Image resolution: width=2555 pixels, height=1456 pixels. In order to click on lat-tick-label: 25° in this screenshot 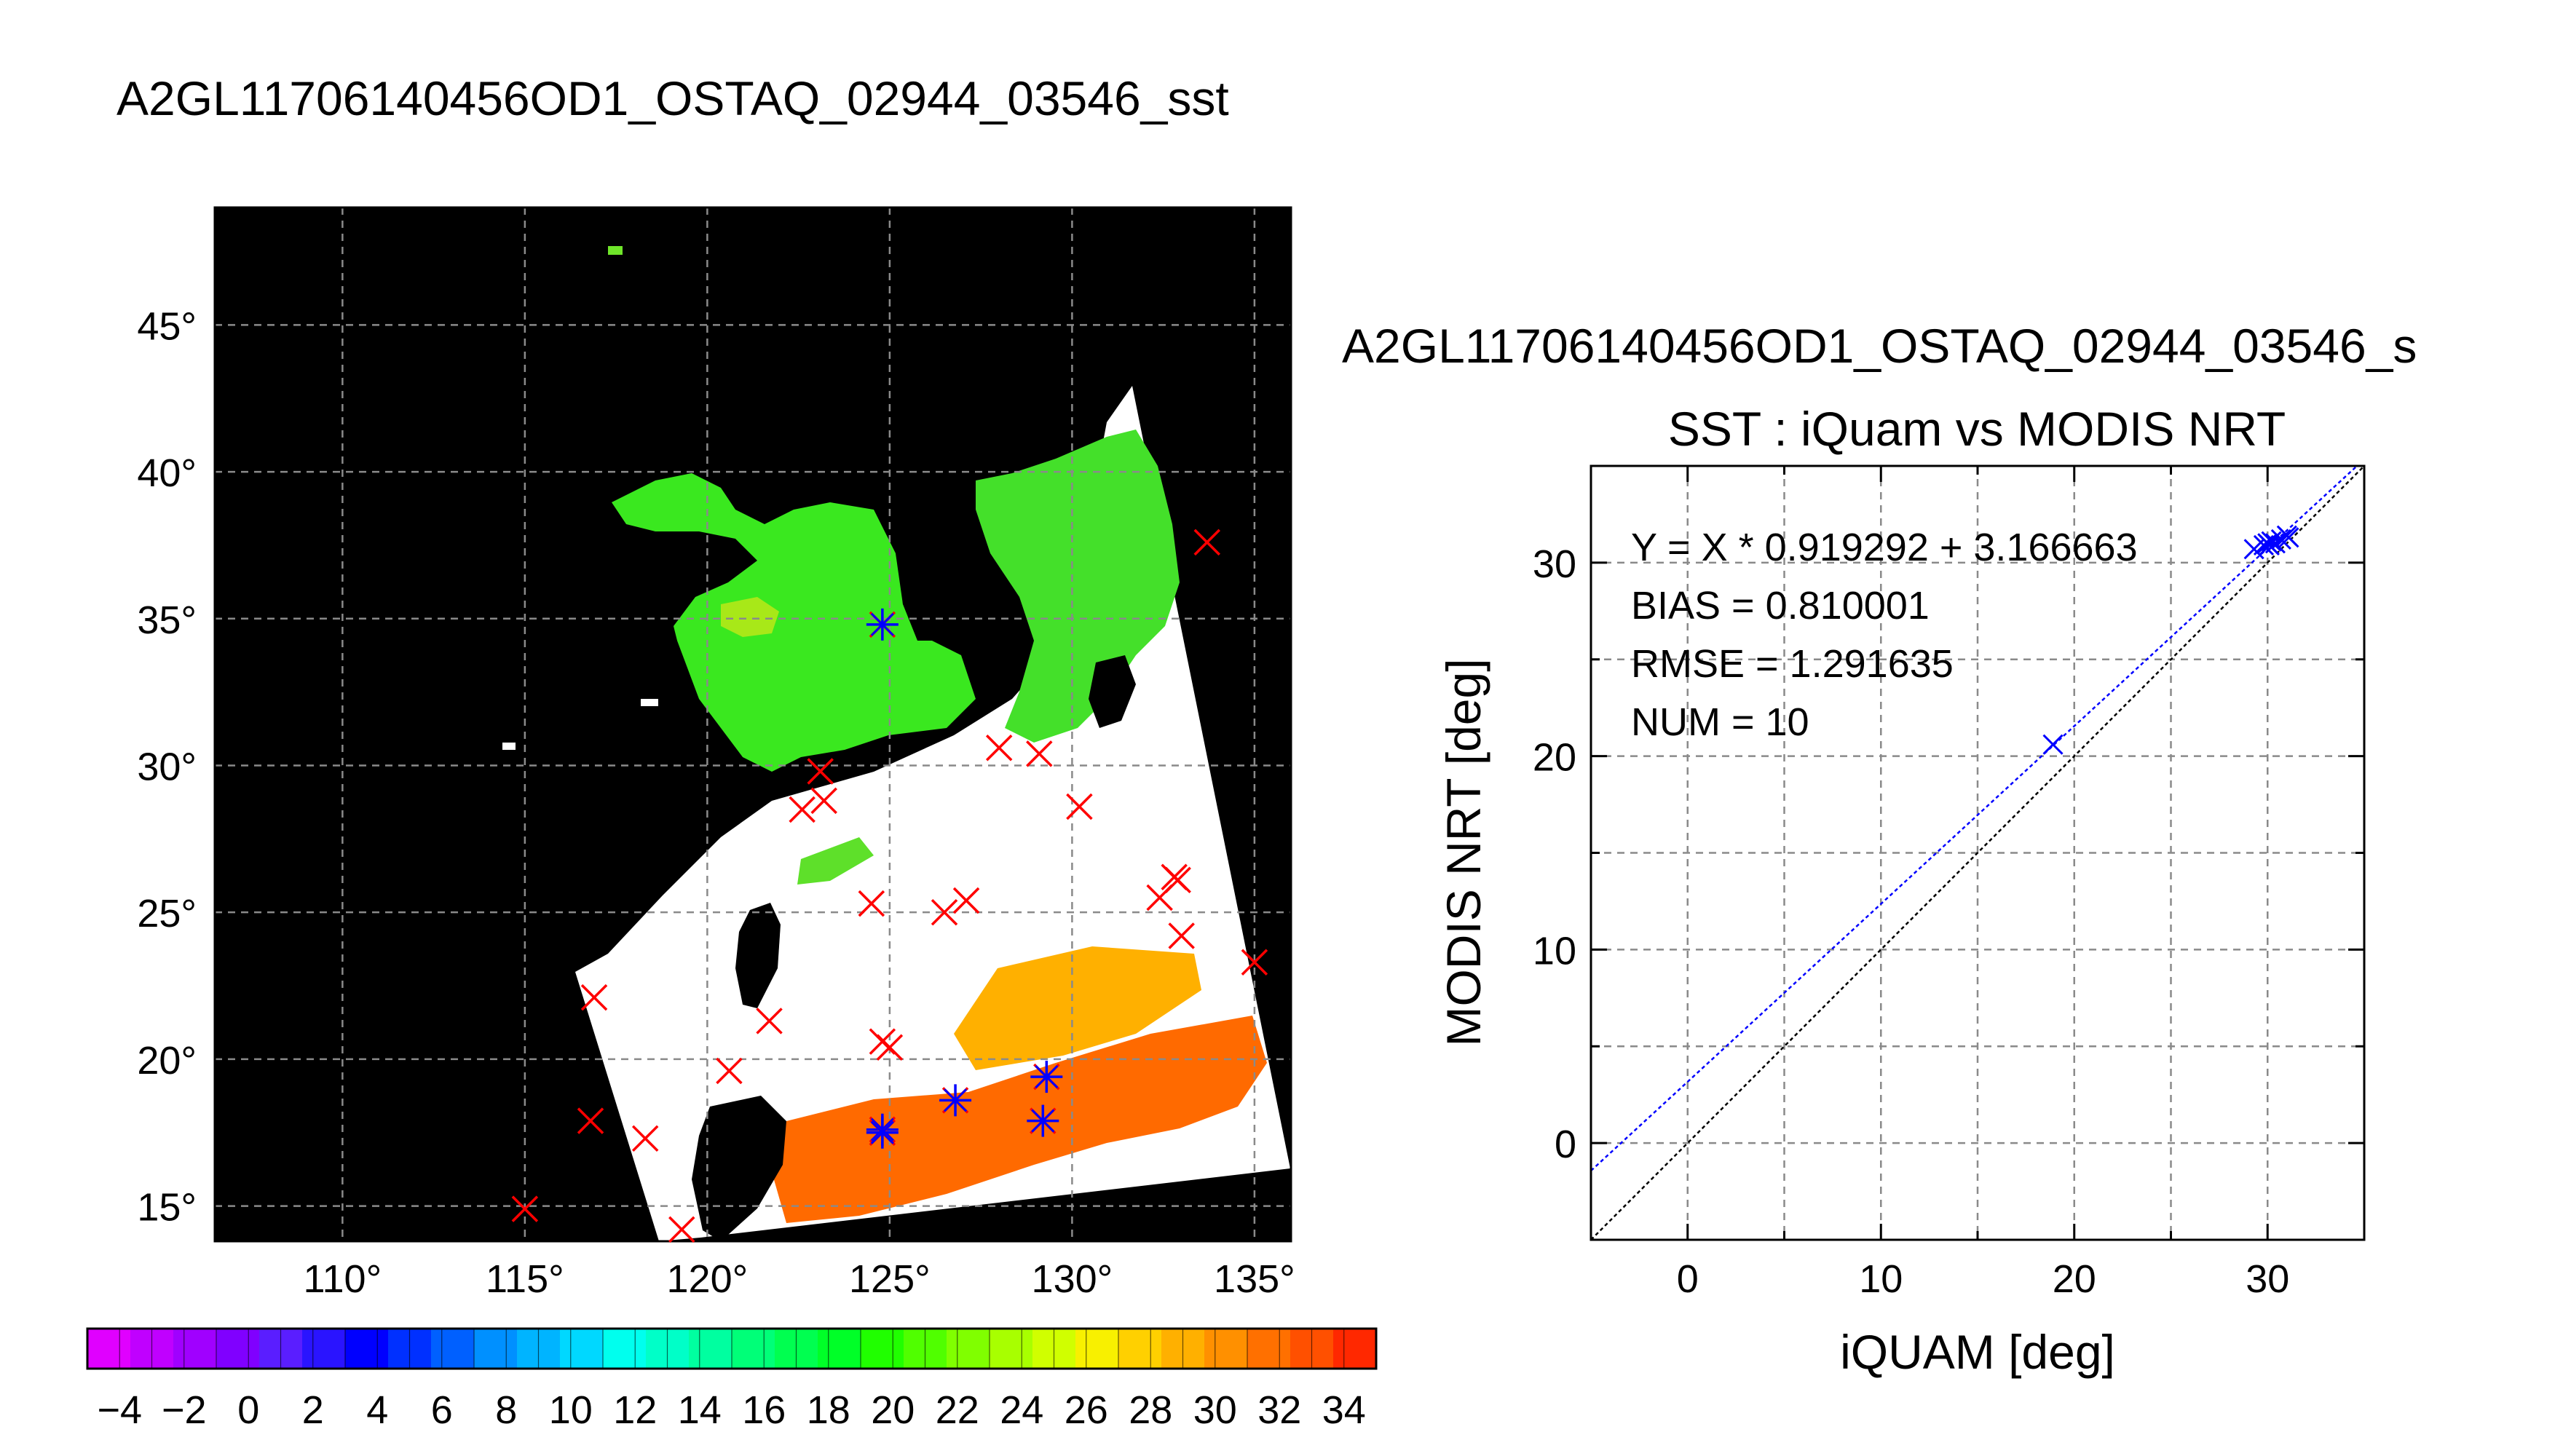, I will do `click(167, 913)`.